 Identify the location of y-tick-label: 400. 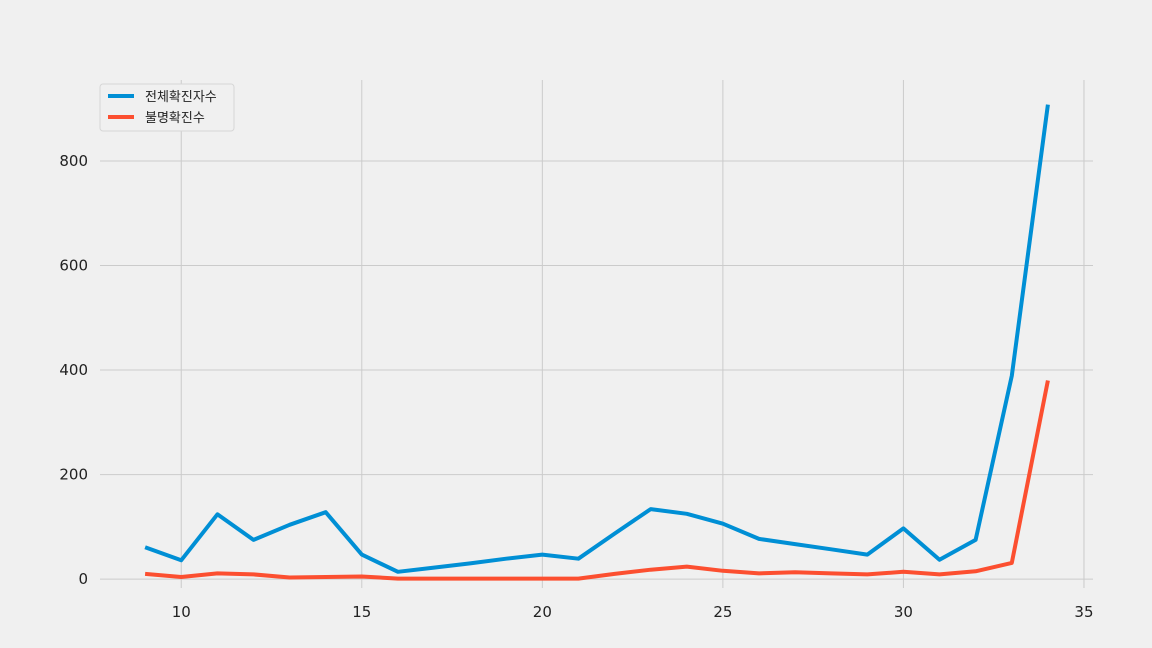
(73, 370).